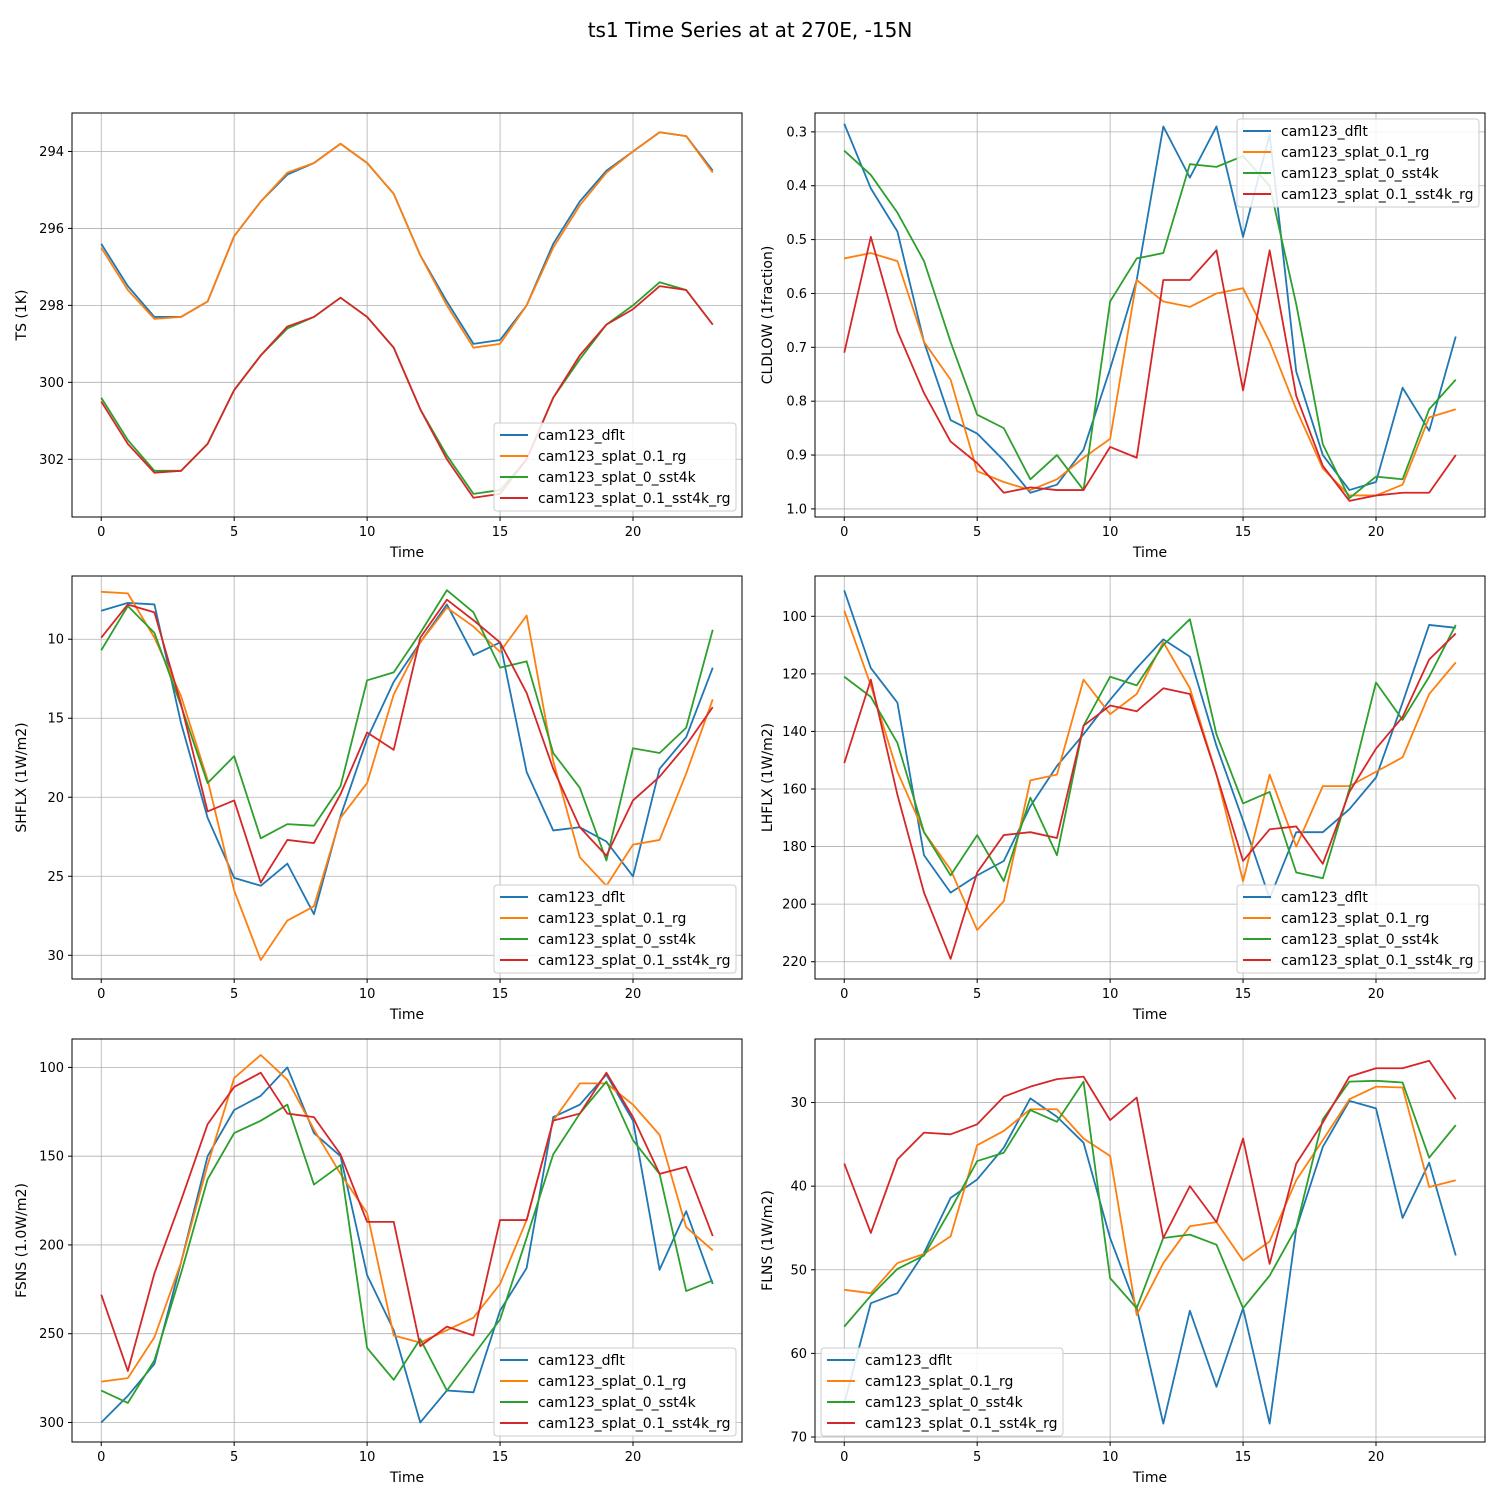 Image resolution: width=1500 pixels, height=1500 pixels. Describe the element at coordinates (794, 905) in the screenshot. I see `y-tick-label: 200` at that location.